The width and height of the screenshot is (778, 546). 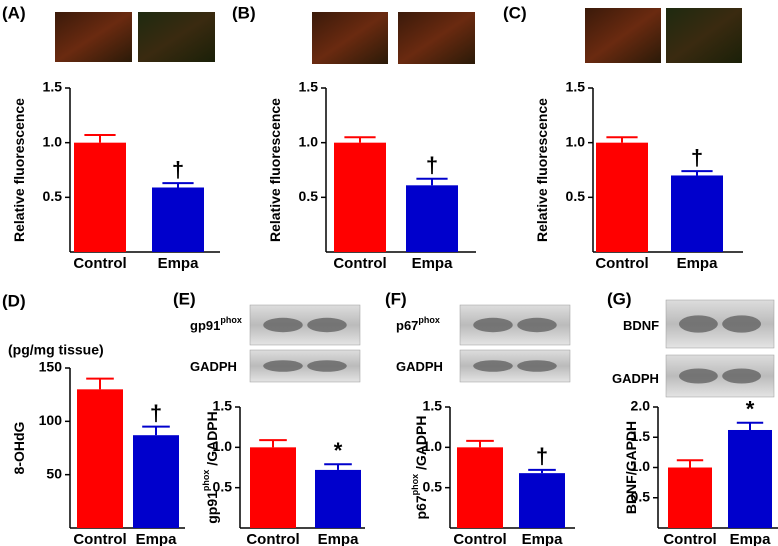 I want to click on blot-label: BDNF, so click(x=641, y=325).